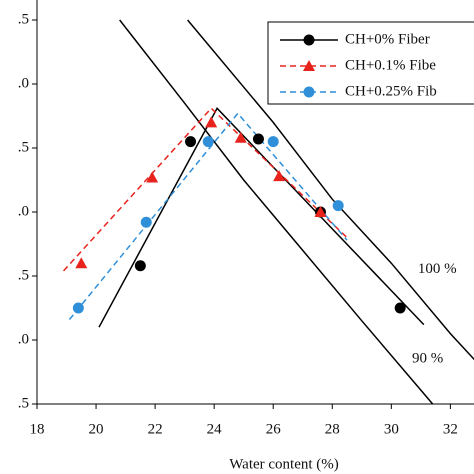 The width and height of the screenshot is (474, 474). Describe the element at coordinates (215, 429) in the screenshot. I see `x-tick-label: 24` at that location.